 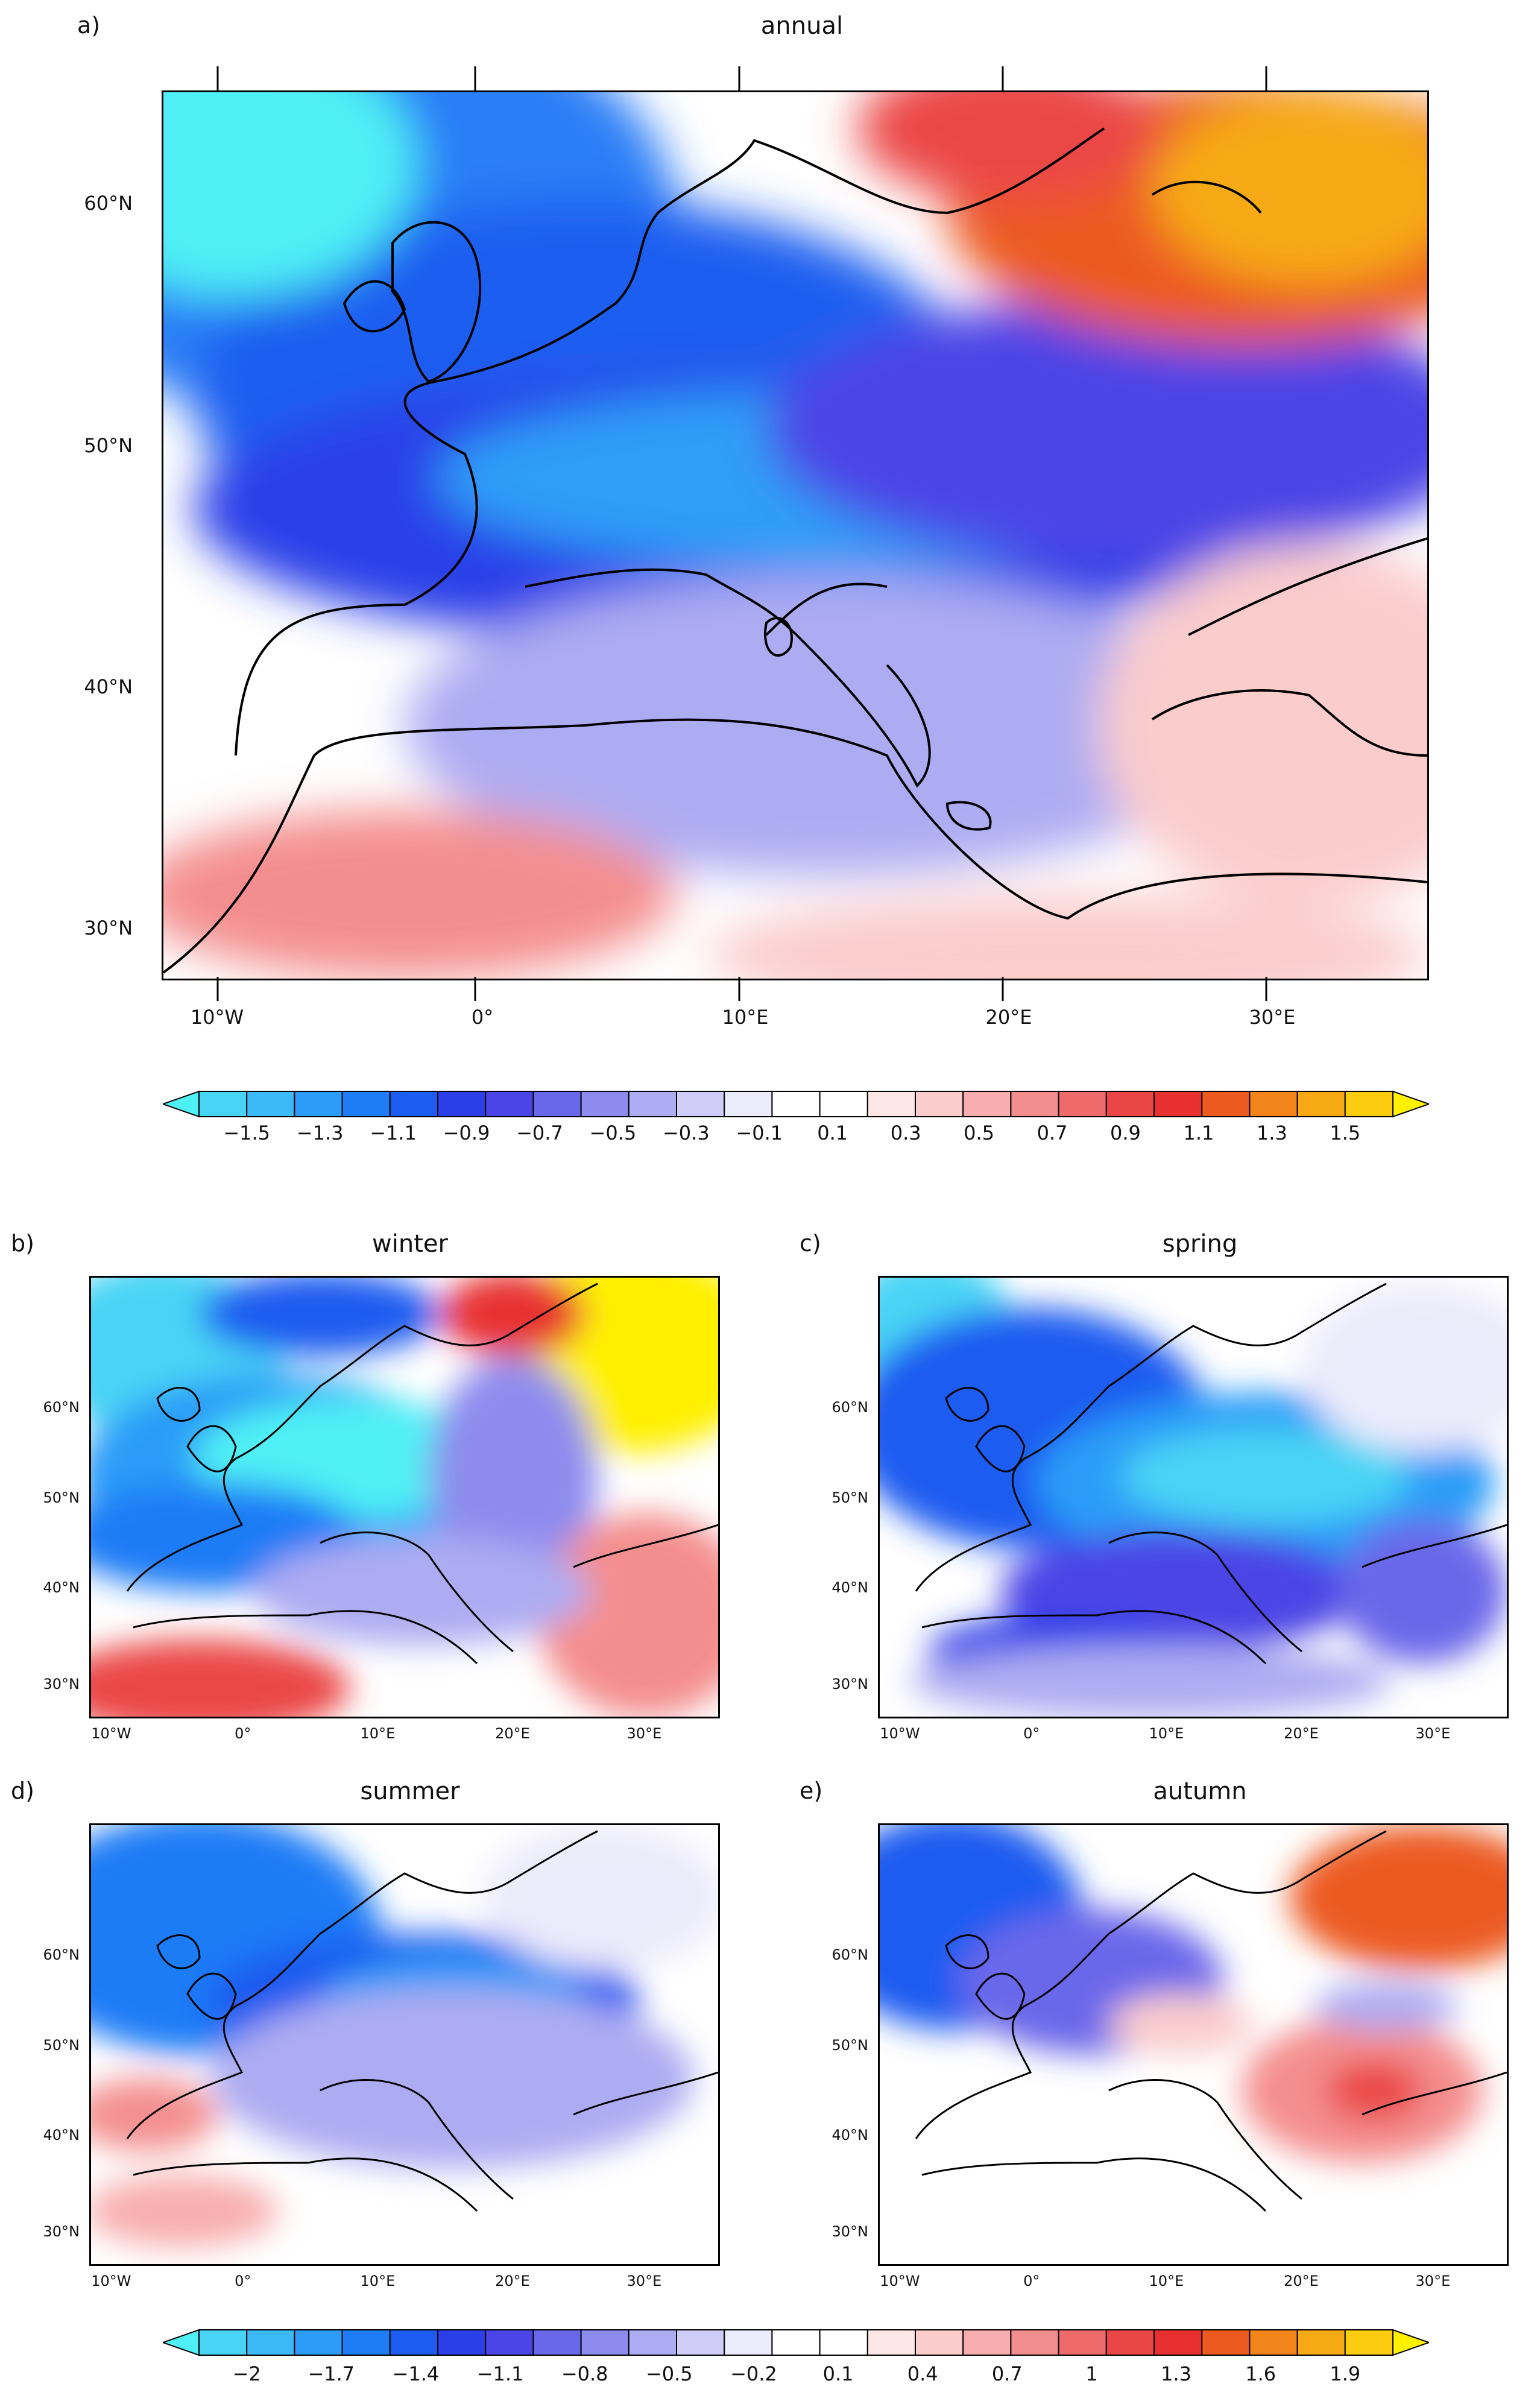 I want to click on colorbar-tick-label: −1.4, so click(x=416, y=2373).